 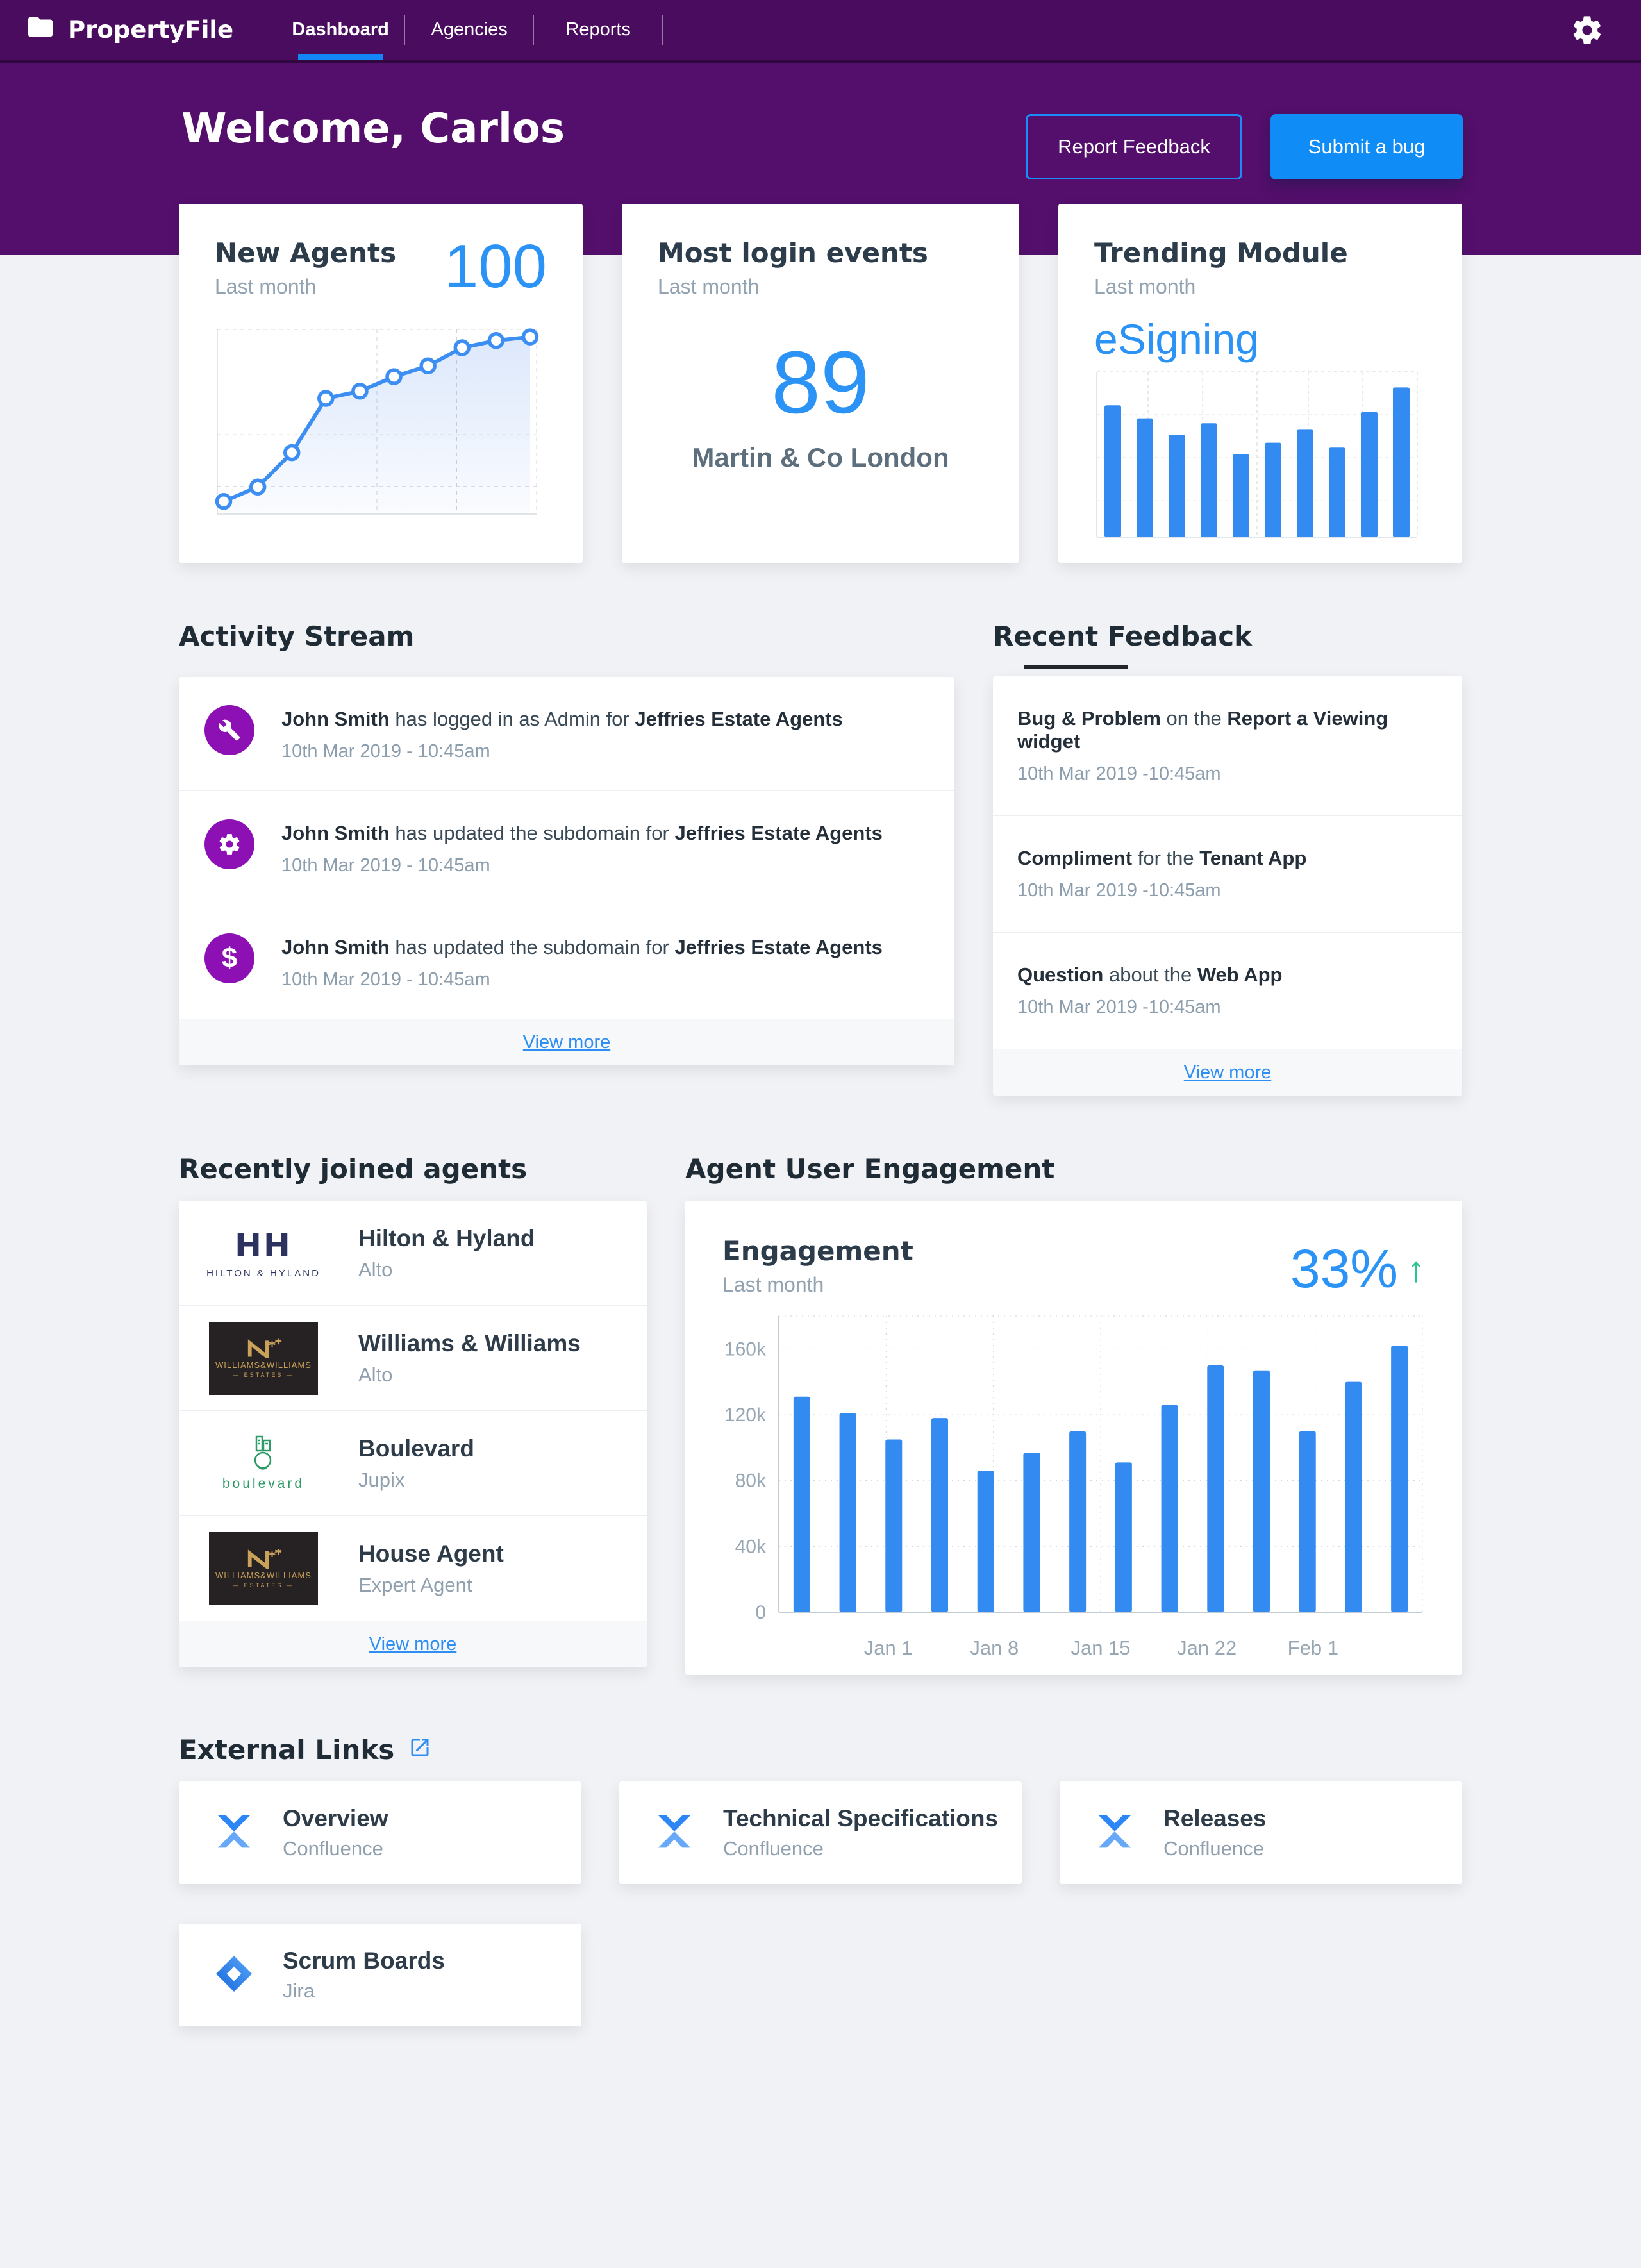 I want to click on settings-gear-icon, so click(x=1592, y=30).